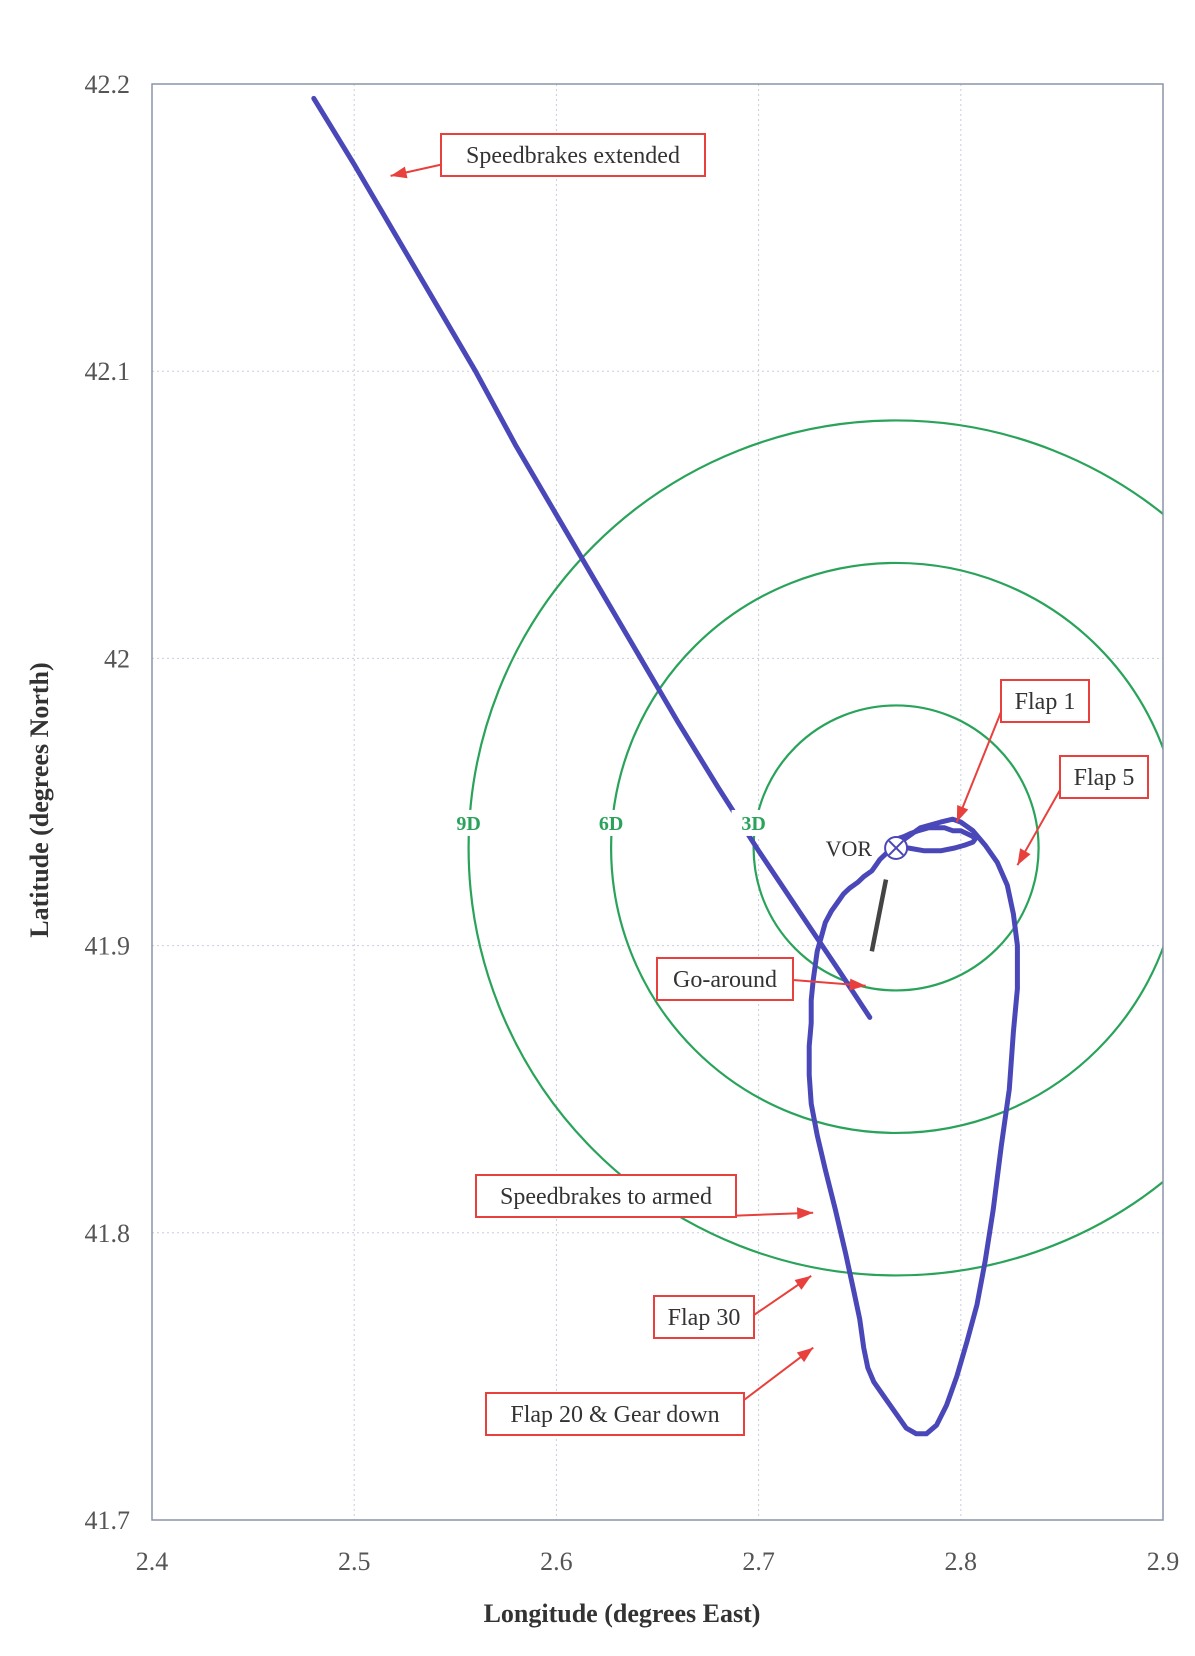 This screenshot has width=1195, height=1656. What do you see at coordinates (978, 767) in the screenshot?
I see `annotation-arrow` at bounding box center [978, 767].